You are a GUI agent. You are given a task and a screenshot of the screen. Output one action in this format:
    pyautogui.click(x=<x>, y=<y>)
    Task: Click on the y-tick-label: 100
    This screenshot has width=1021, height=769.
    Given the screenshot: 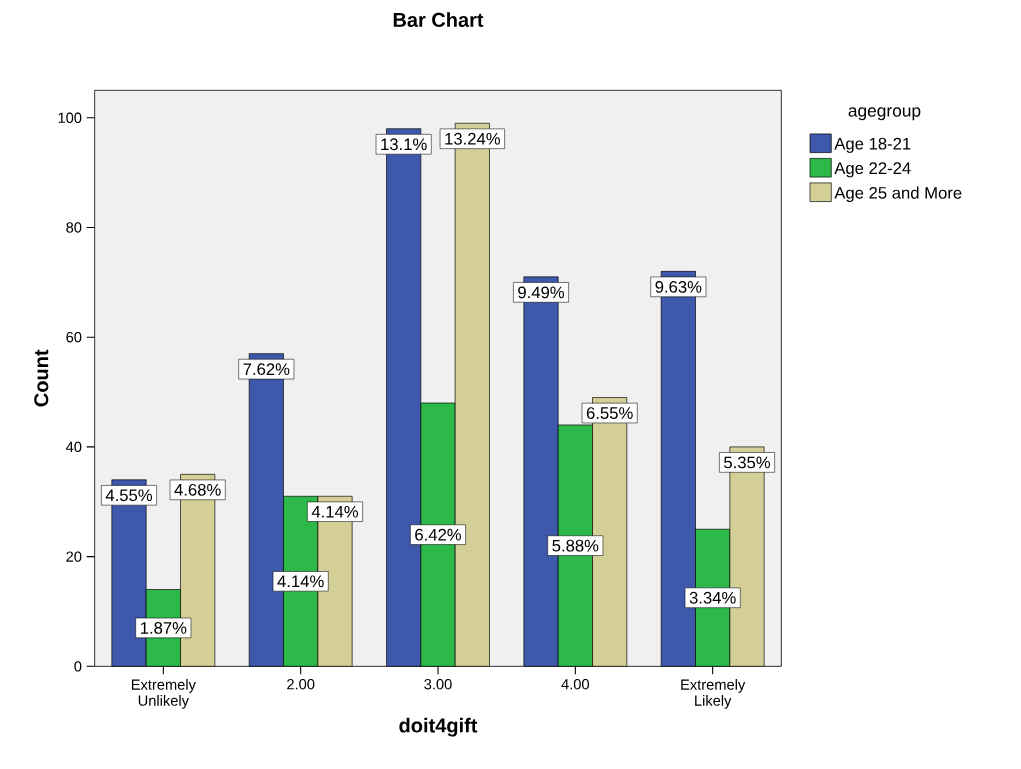 What is the action you would take?
    pyautogui.click(x=70, y=117)
    